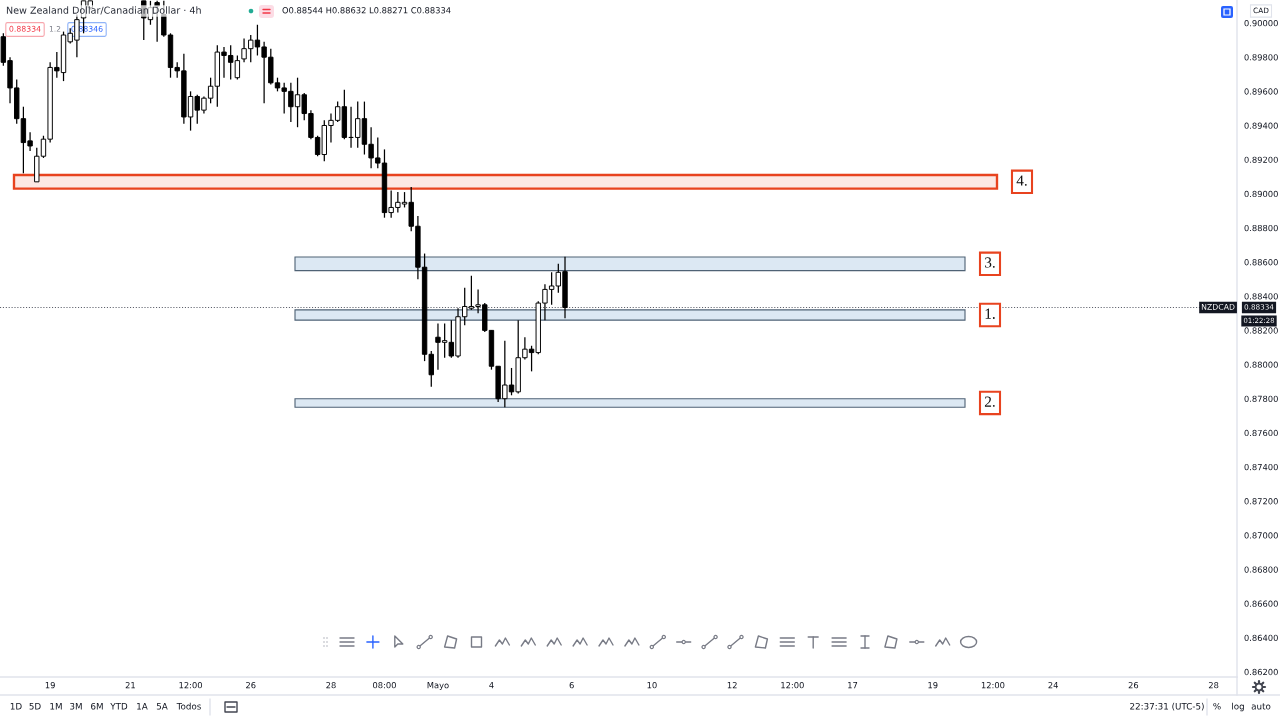 Image resolution: width=1280 pixels, height=720 pixels. What do you see at coordinates (366, 10) in the screenshot?
I see `annotation: O0.88544 H0.88632 L0.88271 C0.88334` at bounding box center [366, 10].